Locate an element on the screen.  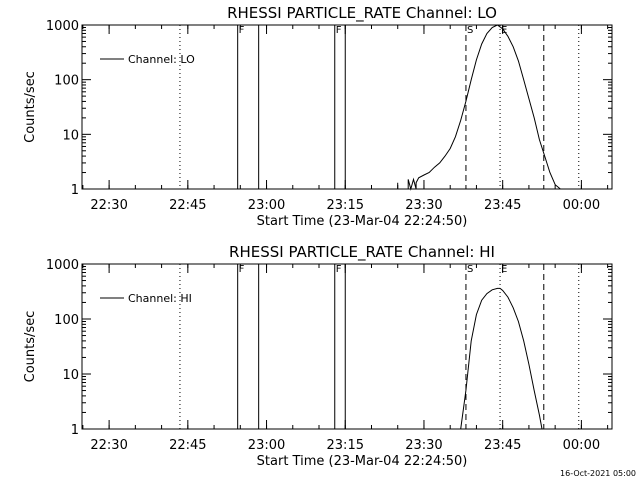
chart-title: RHESSI PARTICLE_RATE Channel: LO is located at coordinates (362, 13).